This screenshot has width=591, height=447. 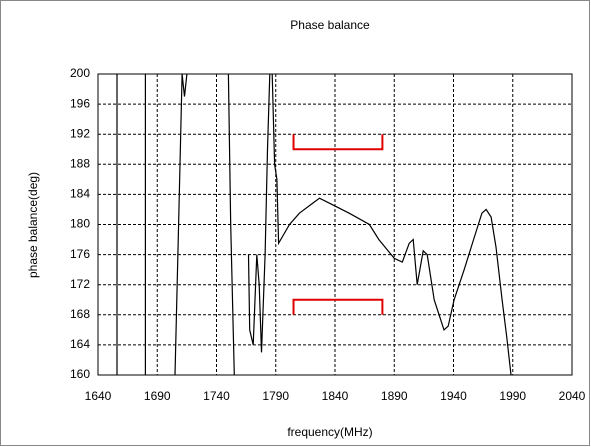 I want to click on x-tick-label: 1690, so click(x=157, y=396).